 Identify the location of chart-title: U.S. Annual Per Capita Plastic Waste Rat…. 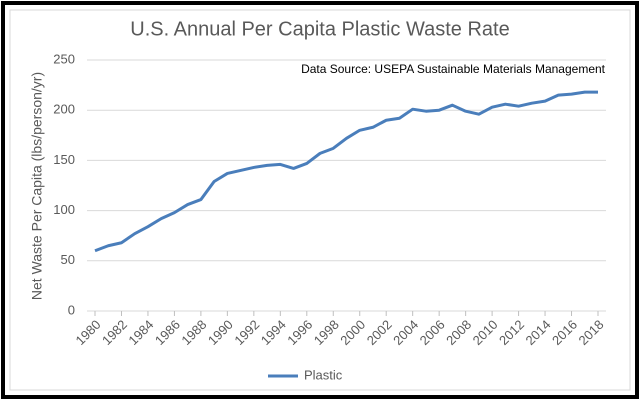
(319, 29).